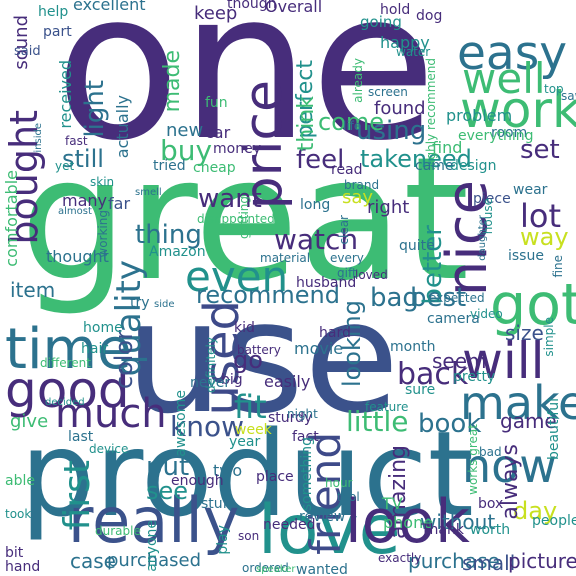  What do you see at coordinates (388, 207) in the screenshot?
I see `word-right: right` at bounding box center [388, 207].